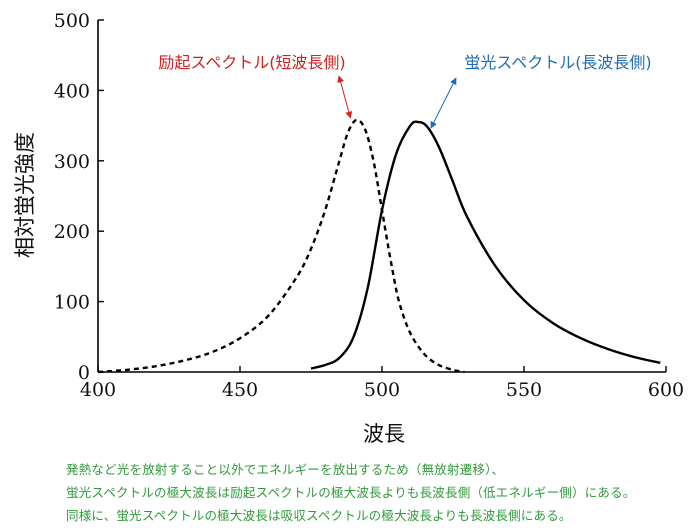  Describe the element at coordinates (72, 162) in the screenshot. I see `y-tick-label: 300` at that location.